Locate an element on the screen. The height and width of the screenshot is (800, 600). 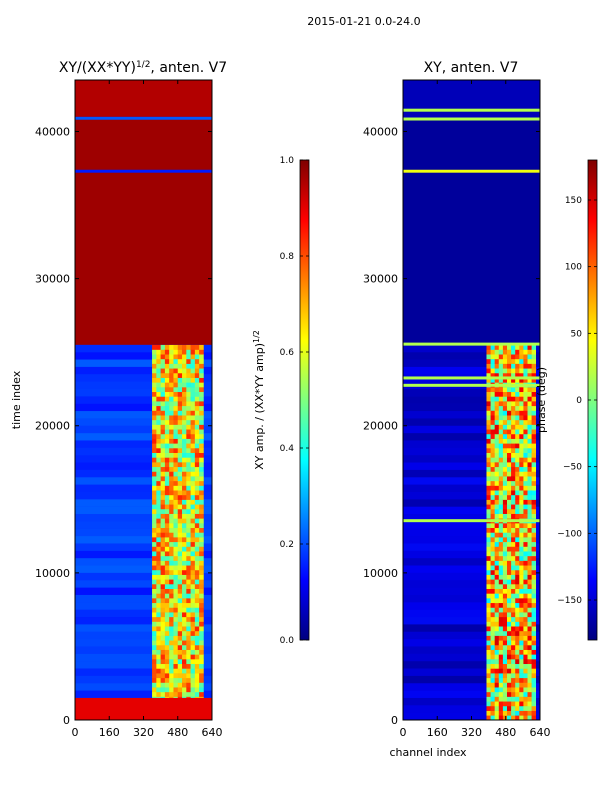
amplitude-colorbar-ticks: 0.00.20.40.60.81.0 is located at coordinates (294, 401).